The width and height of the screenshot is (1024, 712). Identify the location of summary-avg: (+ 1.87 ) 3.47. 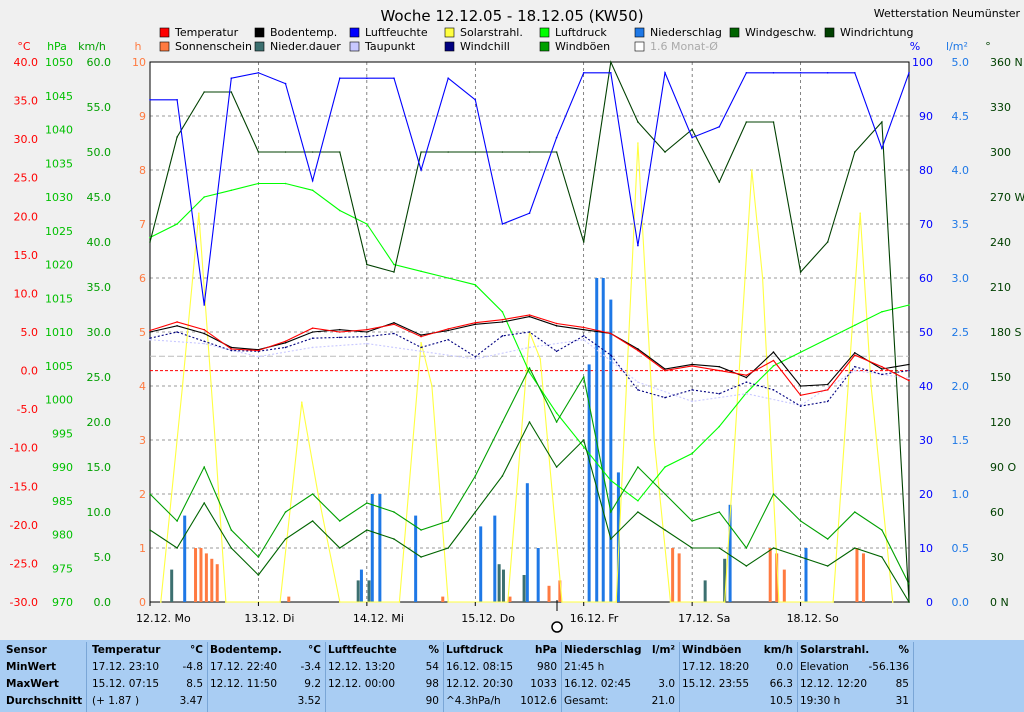
(147, 701).